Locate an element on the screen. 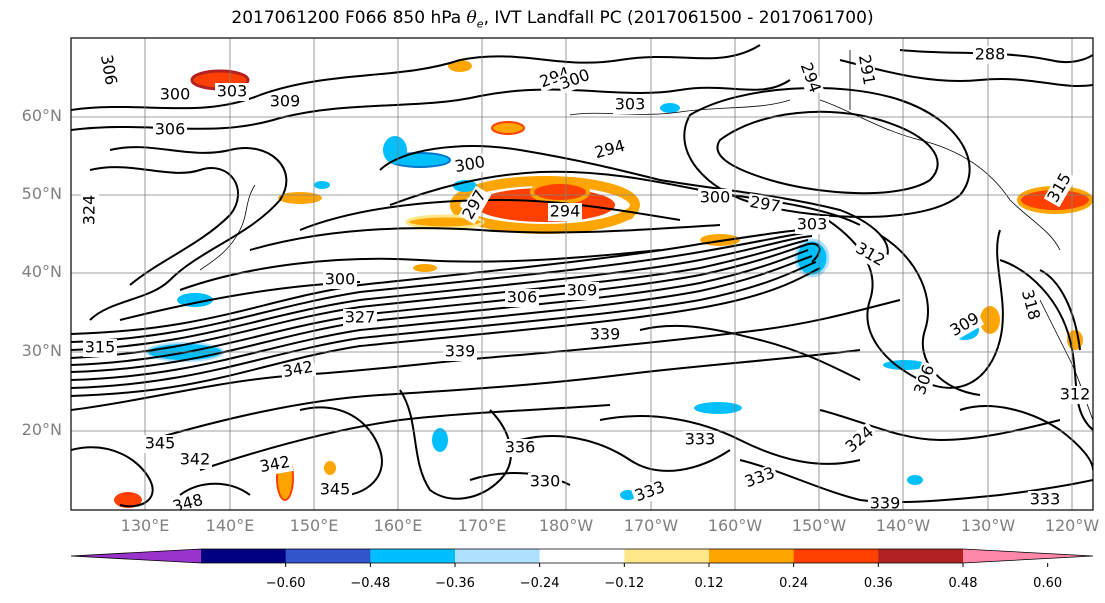  lon-label: 160°E is located at coordinates (398, 525).